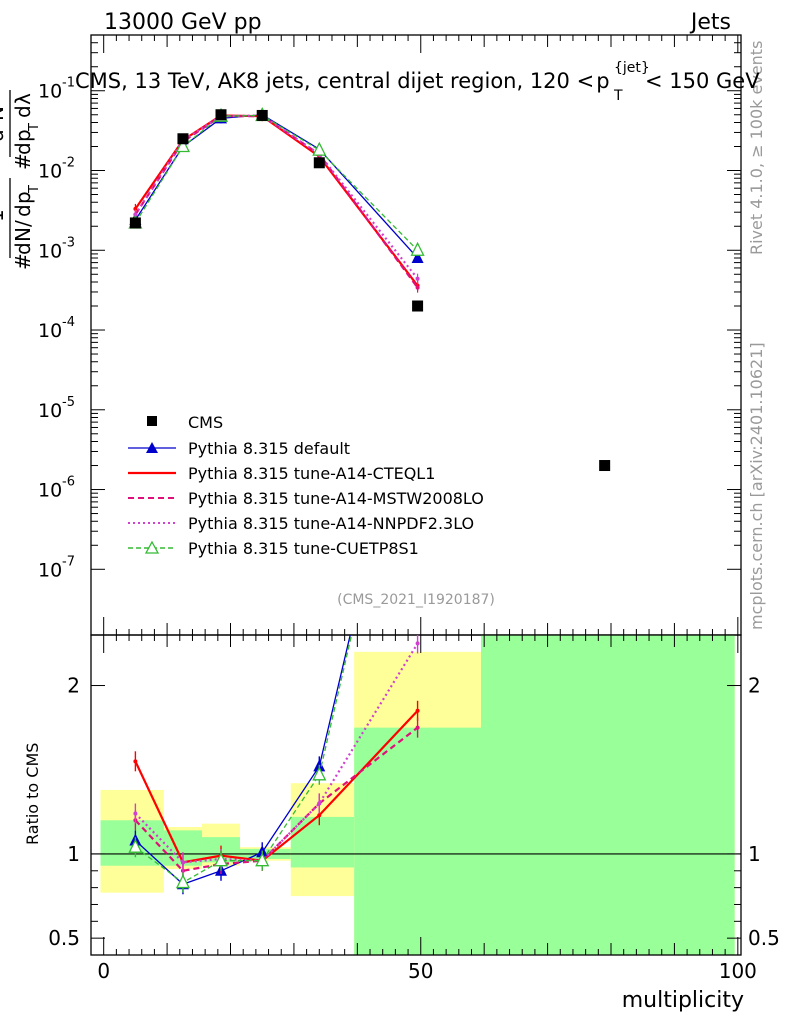 The height and width of the screenshot is (1029, 786). I want to click on chart-title-sub: T, so click(618, 96).